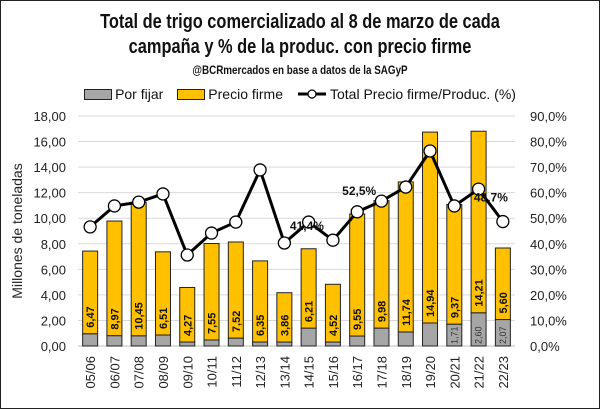  Describe the element at coordinates (261, 325) in the screenshot. I see `bar-label-precio-firme: 6,35` at that location.